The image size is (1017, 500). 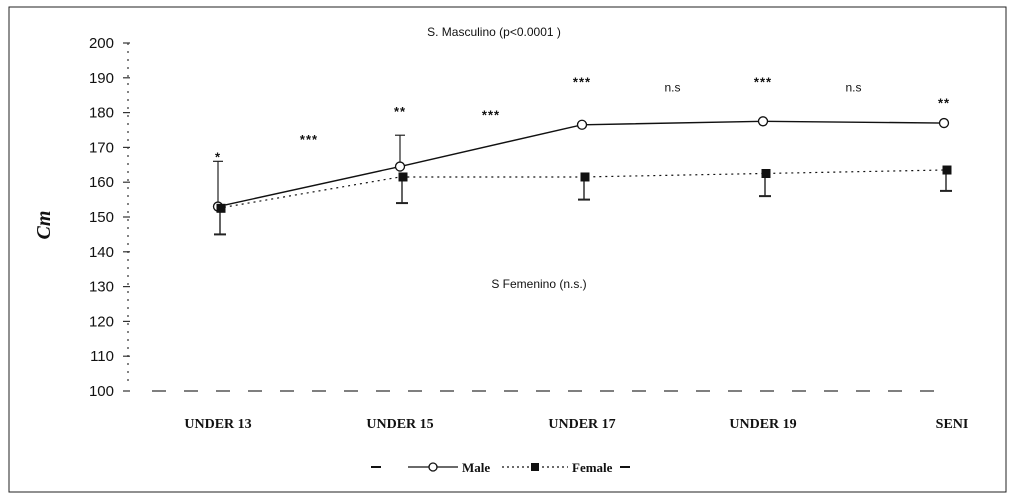 I want to click on legend: Male Female, so click(x=500, y=467).